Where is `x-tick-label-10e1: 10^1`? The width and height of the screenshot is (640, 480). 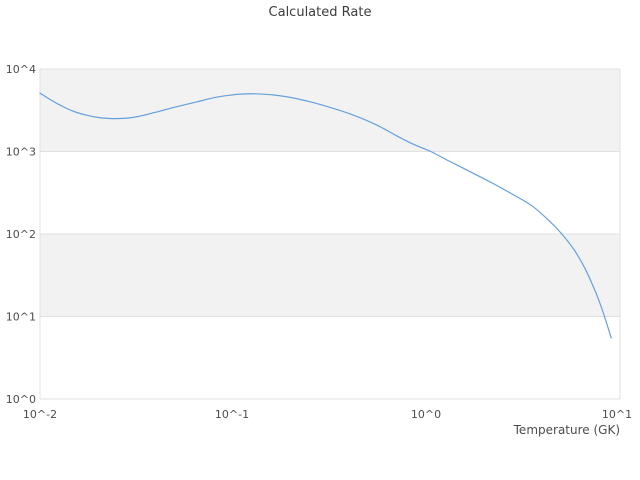
x-tick-label-10e1: 10^1 is located at coordinates (617, 414).